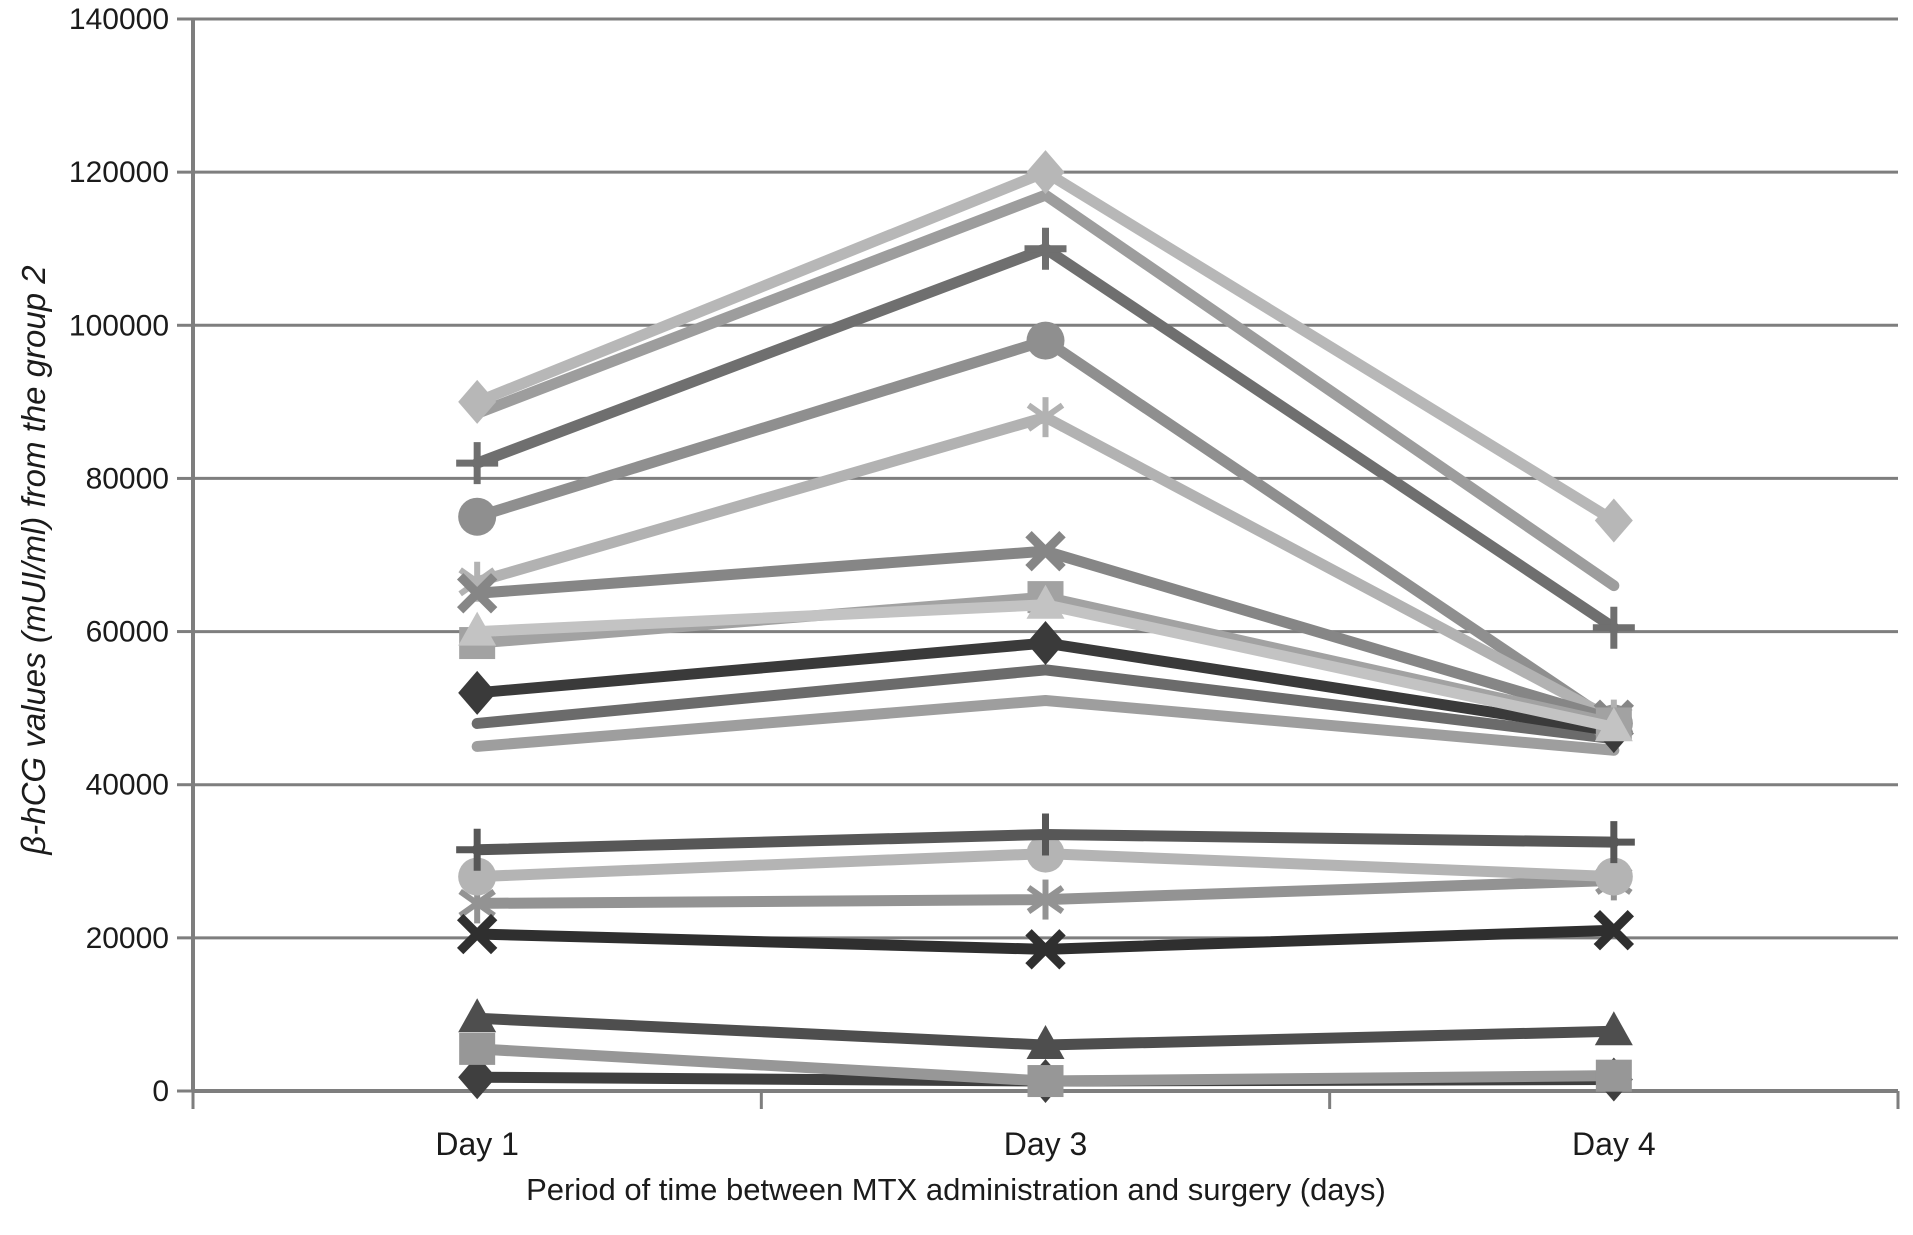 The width and height of the screenshot is (1913, 1235). What do you see at coordinates (127, 632) in the screenshot?
I see `y-tick-label-60000: 60000` at bounding box center [127, 632].